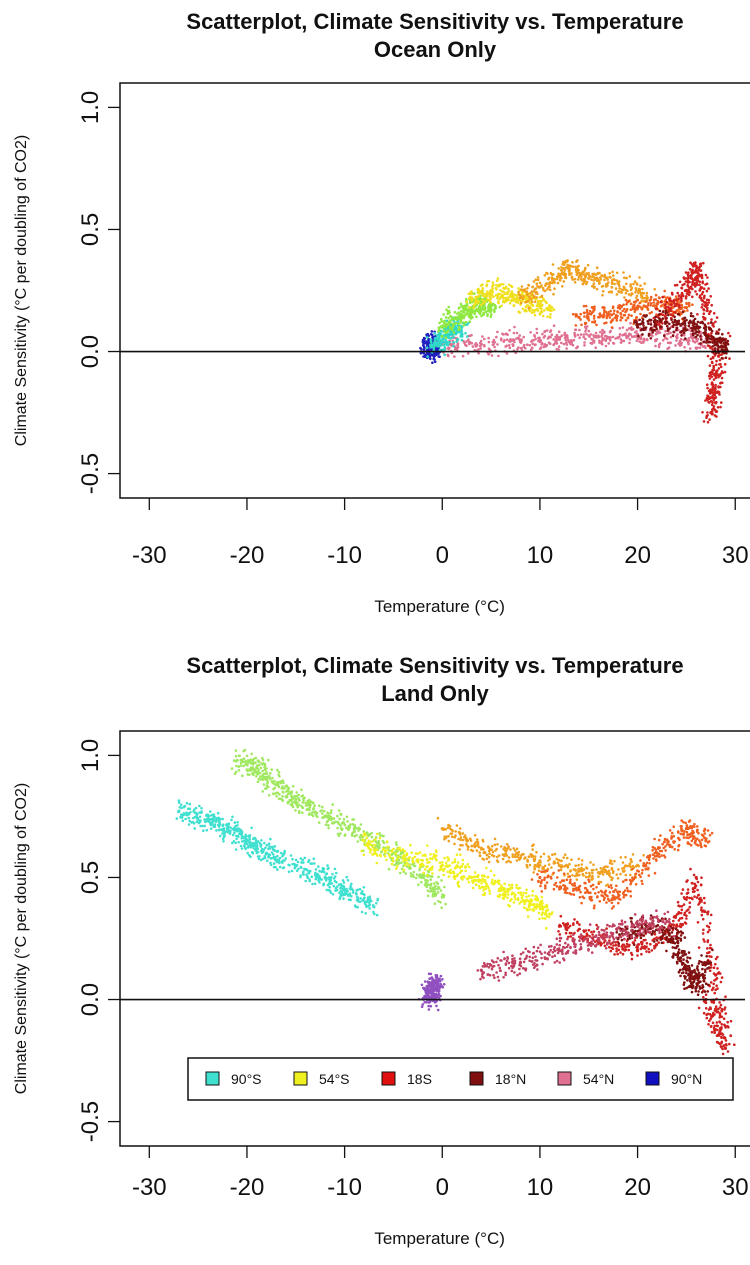 The width and height of the screenshot is (750, 1265). Describe the element at coordinates (469, 315) in the screenshot. I see `series-group` at that location.